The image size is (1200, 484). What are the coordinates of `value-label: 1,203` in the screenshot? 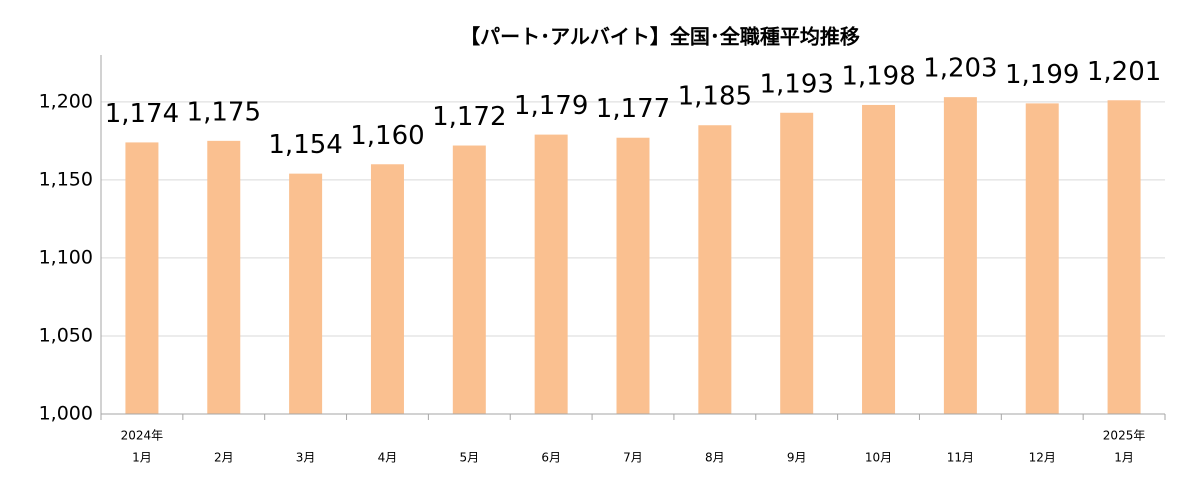 It's located at (960, 69).